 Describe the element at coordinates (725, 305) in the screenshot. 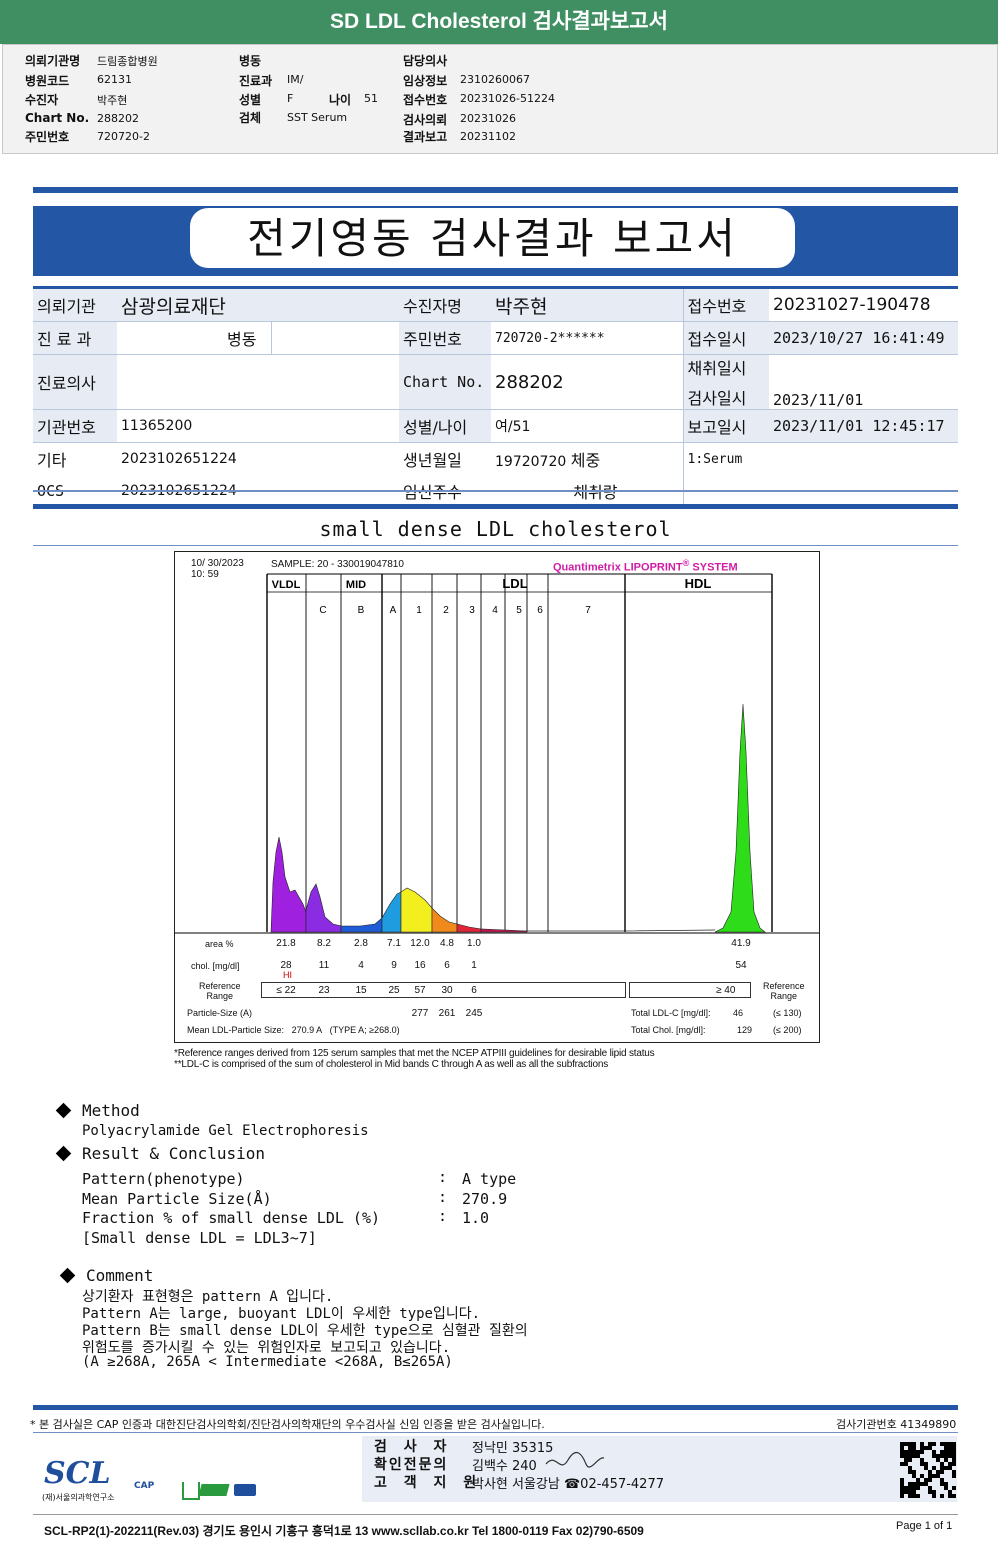

I see `cell-label: 접수번호` at that location.